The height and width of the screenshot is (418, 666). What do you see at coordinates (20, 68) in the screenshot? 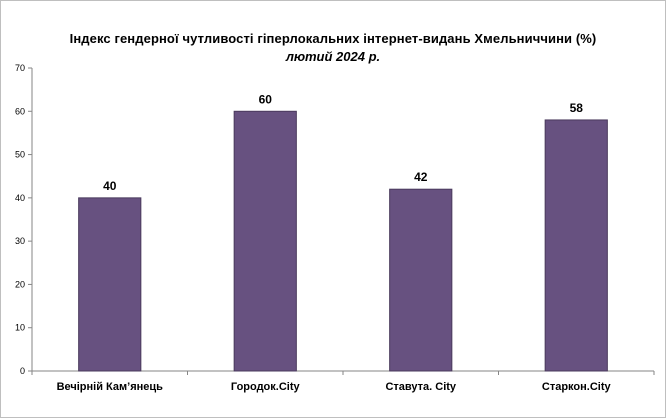
I see `y-tick-label: 70` at bounding box center [20, 68].